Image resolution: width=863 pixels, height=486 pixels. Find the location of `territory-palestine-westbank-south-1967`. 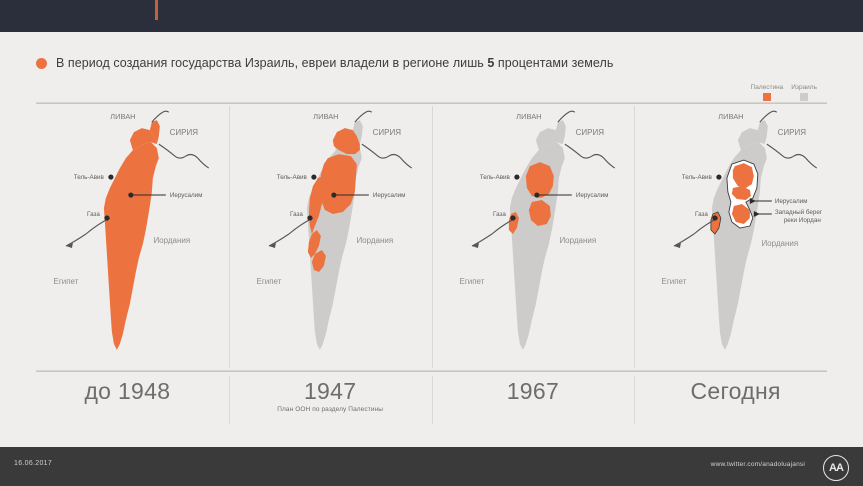

territory-palestine-westbank-south-1967 is located at coordinates (539, 213).